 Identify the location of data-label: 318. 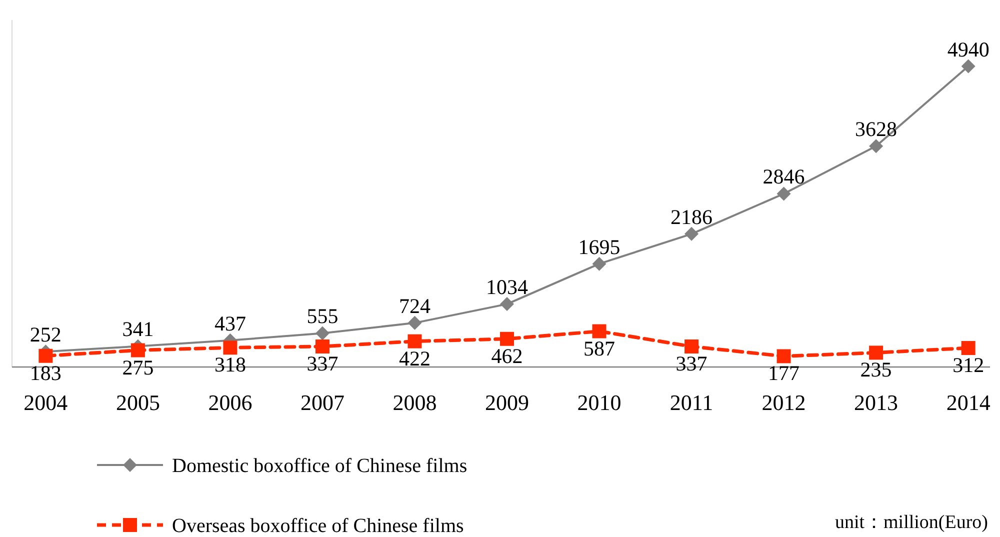
(230, 364).